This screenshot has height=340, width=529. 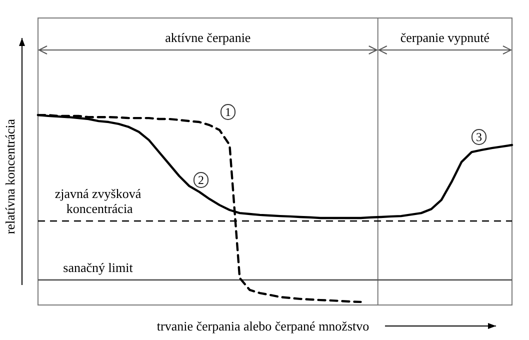 I want to click on annotation: 2, so click(x=201, y=180).